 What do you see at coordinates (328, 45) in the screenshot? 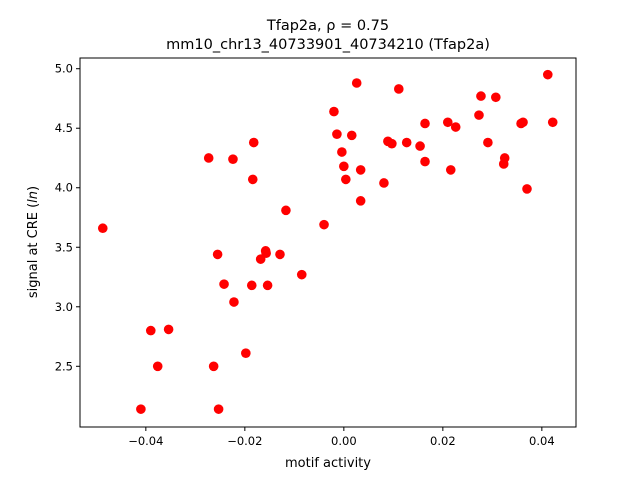
I see `chart-subtitle: mm10_chr13_40733901_40734210 (Tfap2a)` at bounding box center [328, 45].